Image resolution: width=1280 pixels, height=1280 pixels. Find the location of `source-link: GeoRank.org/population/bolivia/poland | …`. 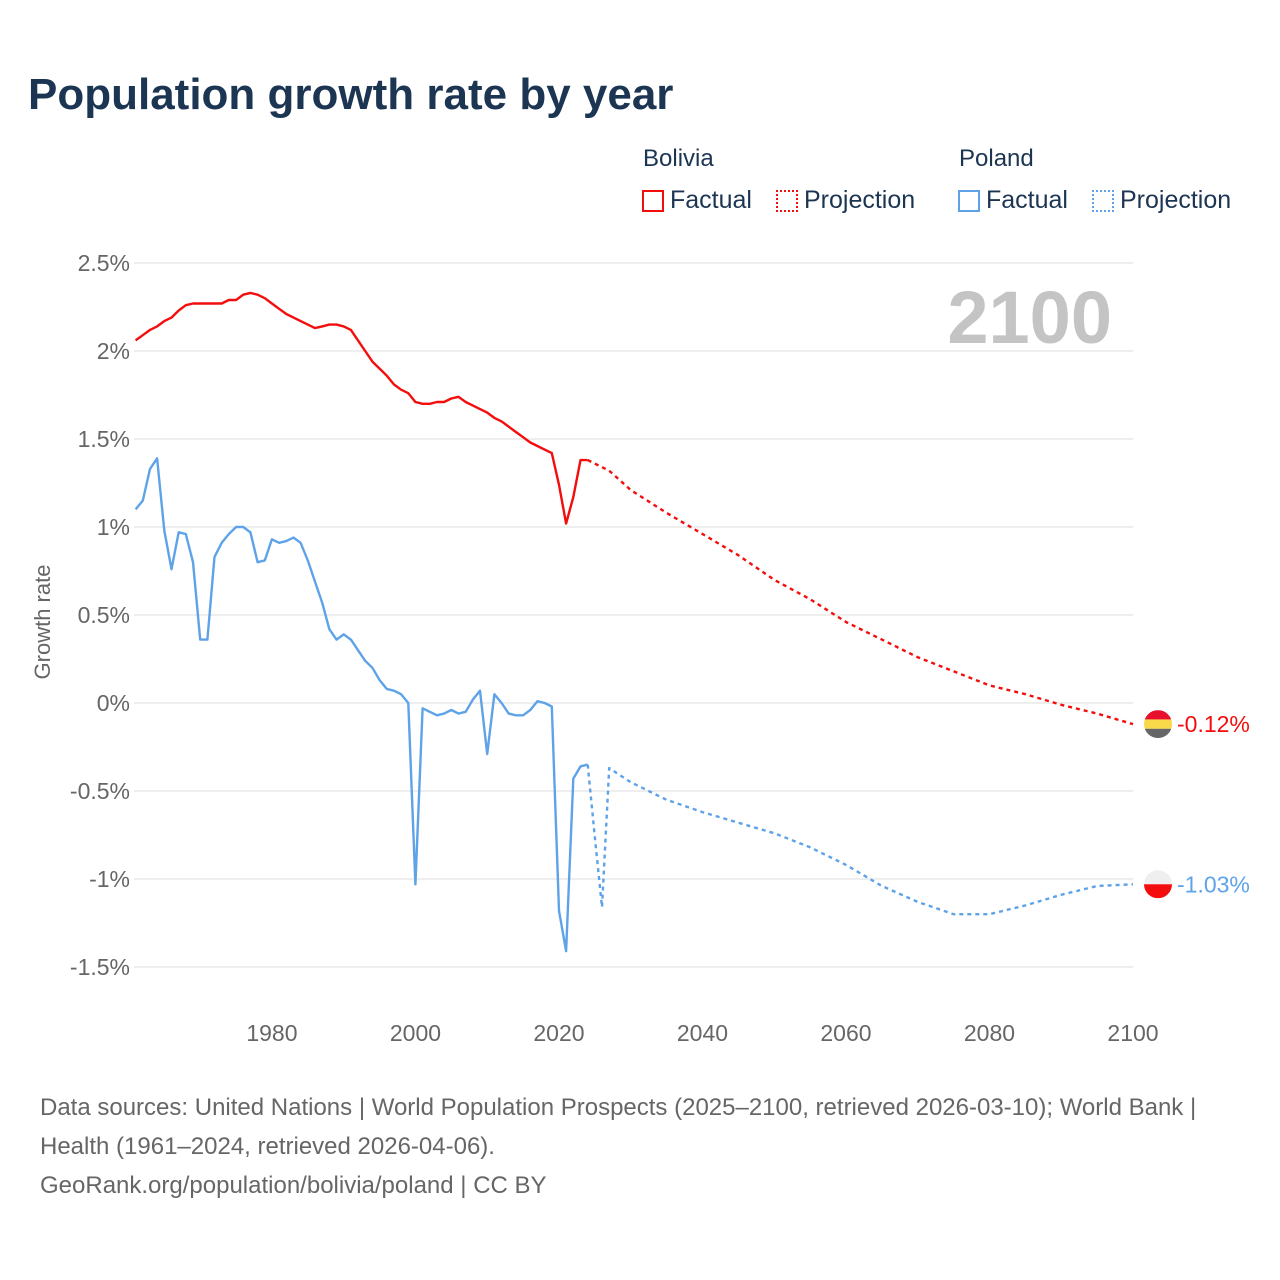

source-link: GeoRank.org/population/bolivia/poland | … is located at coordinates (293, 1185).